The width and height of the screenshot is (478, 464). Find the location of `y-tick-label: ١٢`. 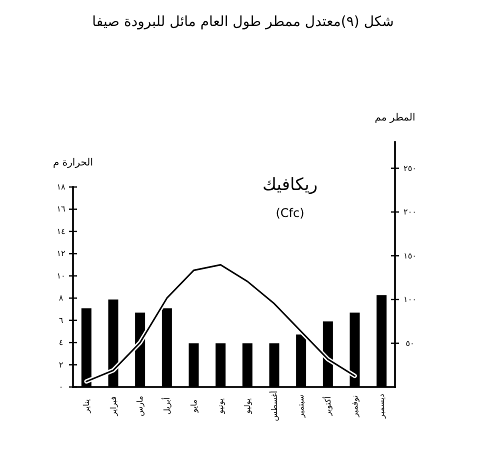

y-tick-label: ١٢ is located at coordinates (61, 253).